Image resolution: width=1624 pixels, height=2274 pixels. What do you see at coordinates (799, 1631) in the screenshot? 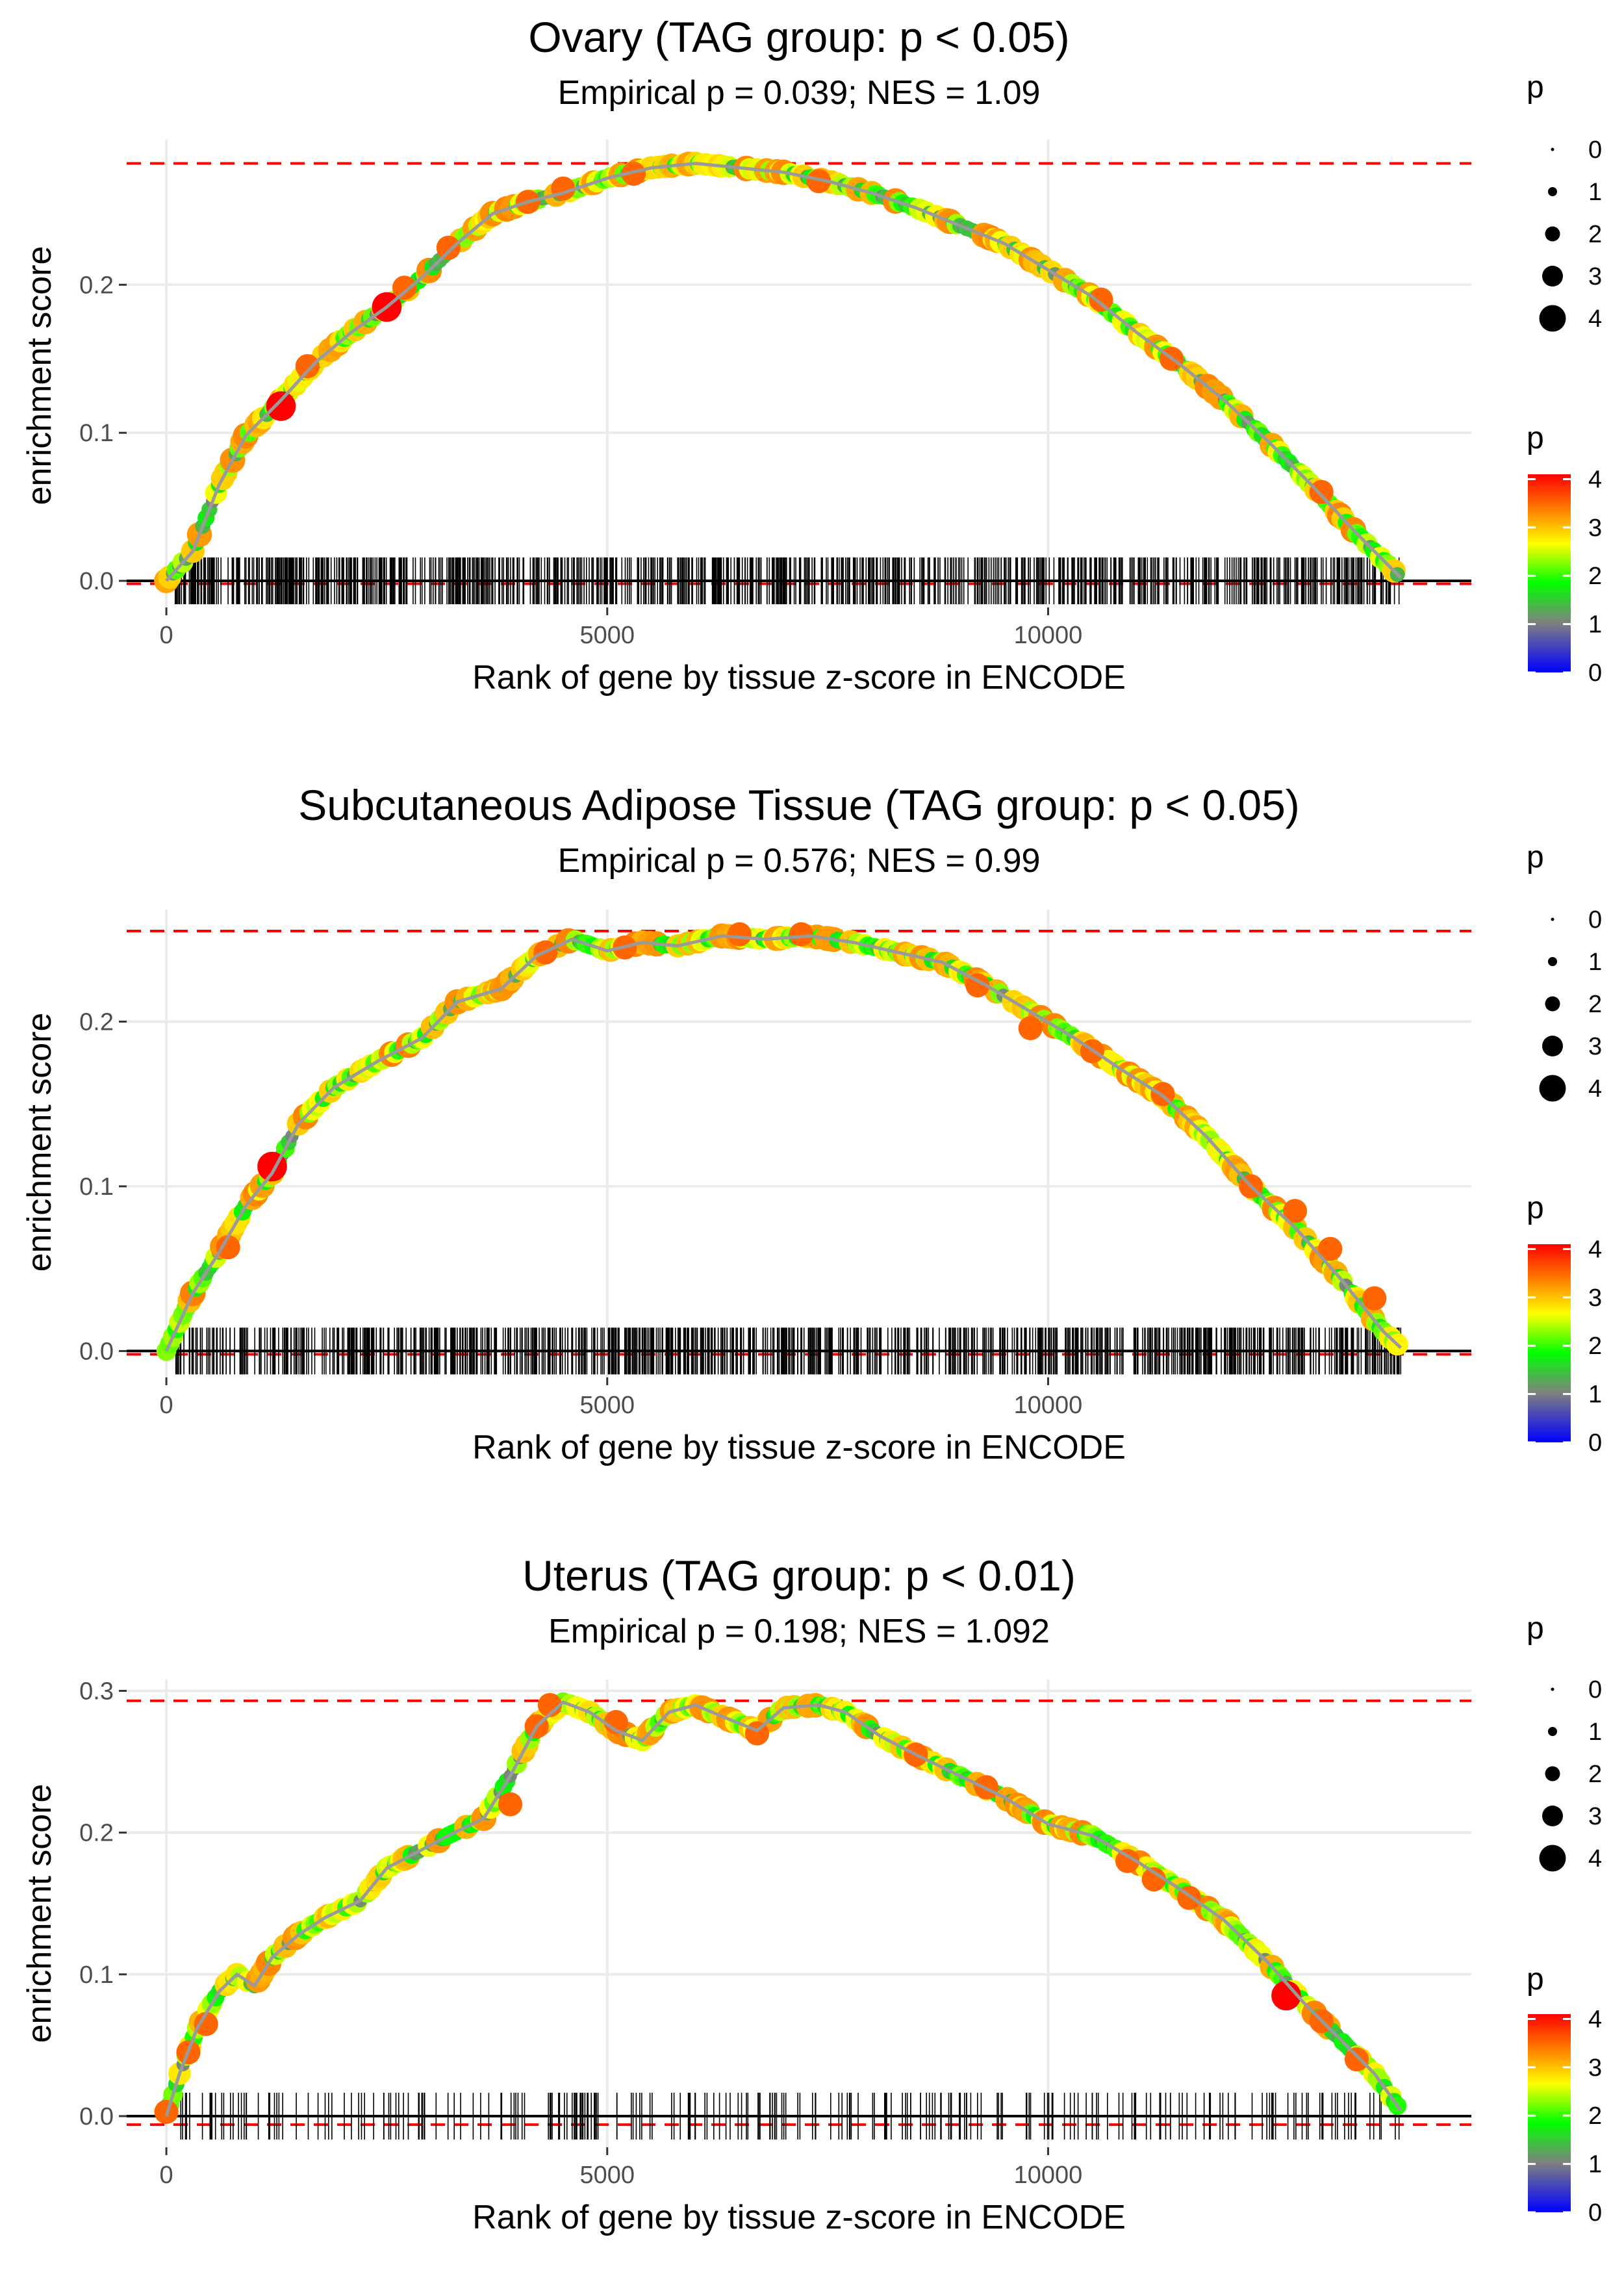
I see `panel-subtitle: Empirical p = 0.198; NES = 1.092` at bounding box center [799, 1631].